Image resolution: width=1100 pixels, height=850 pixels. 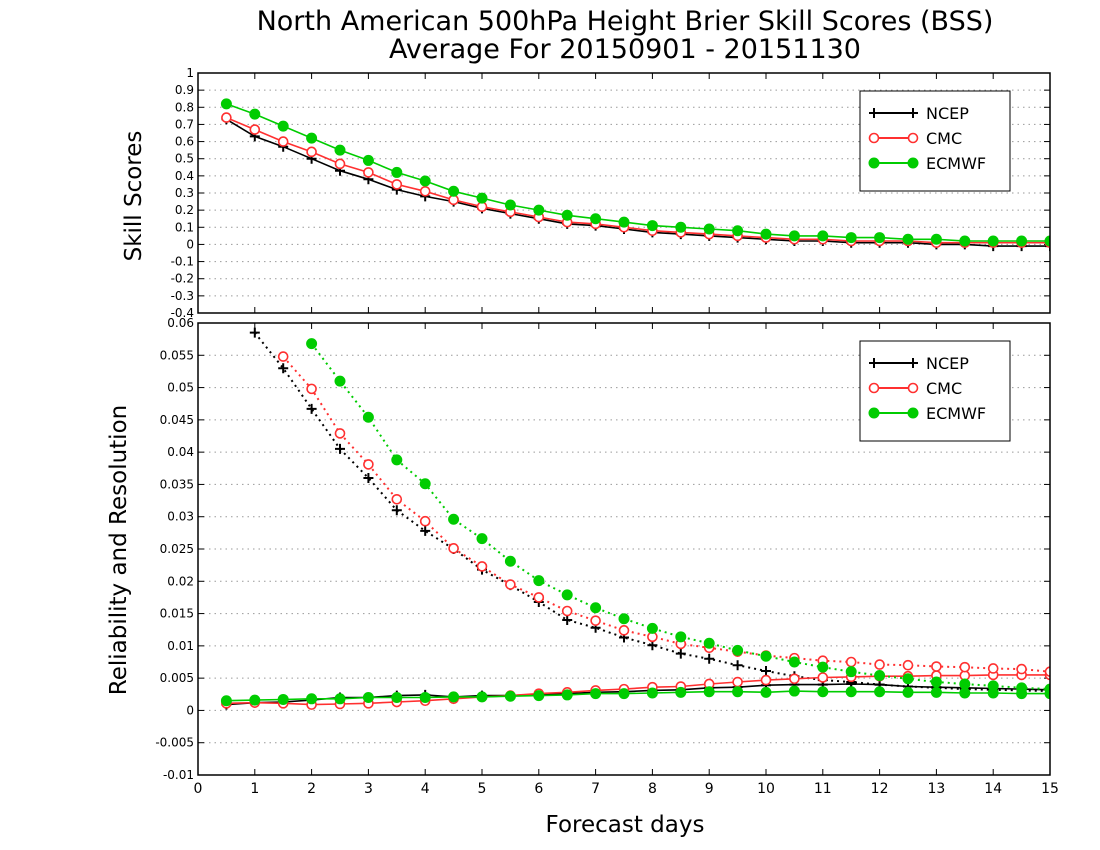 What do you see at coordinates (198, 789) in the screenshot?
I see `x-tick-label: 0` at bounding box center [198, 789].